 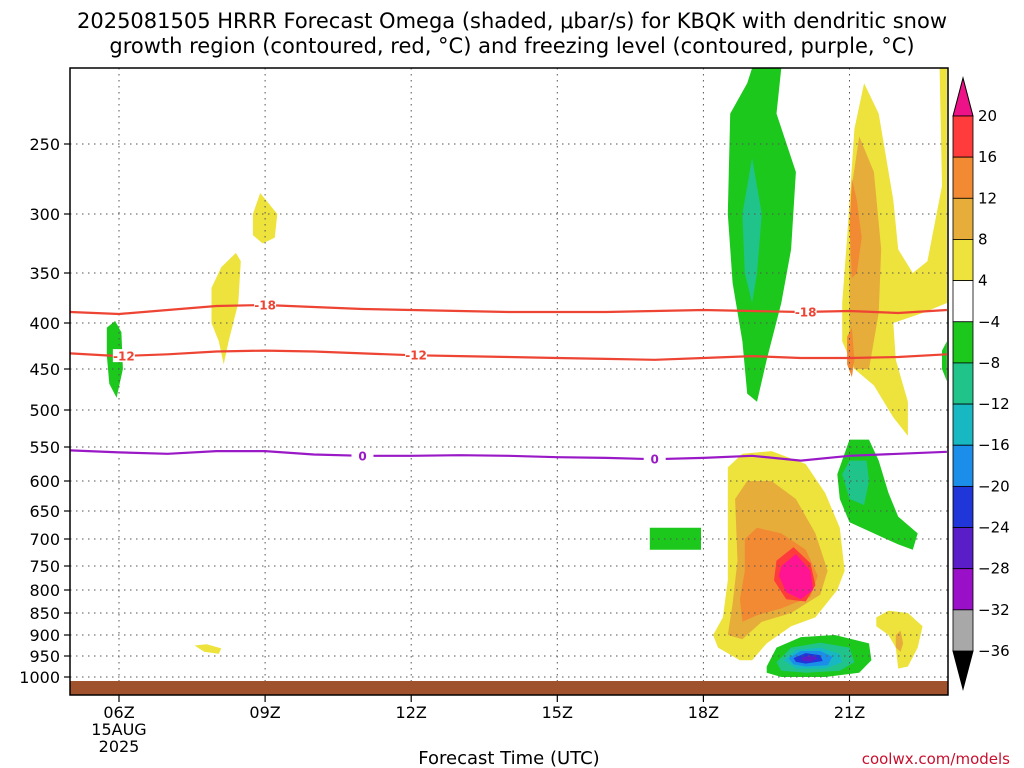 I want to click on credit-text: coolwx.com/models, so click(x=936, y=759).